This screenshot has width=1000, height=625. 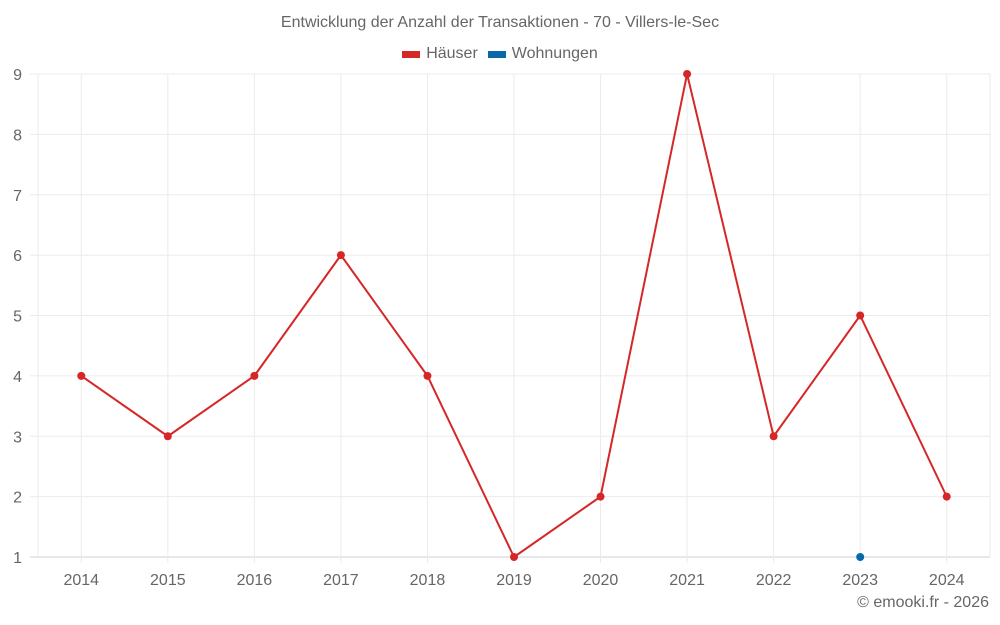 I want to click on y-tick-label: 4, so click(x=17, y=377).